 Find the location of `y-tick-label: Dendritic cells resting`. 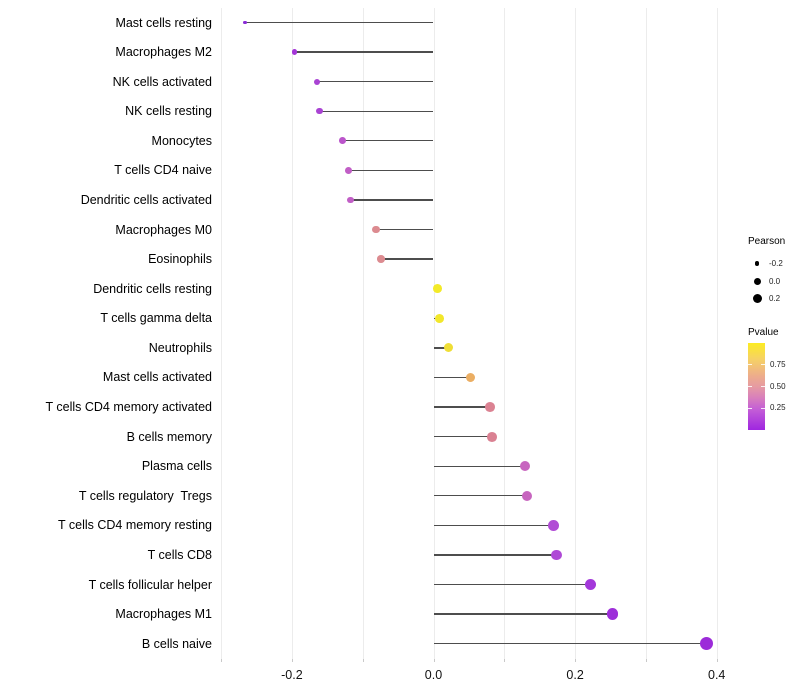

y-tick-label: Dendritic cells resting is located at coordinates (152, 288).